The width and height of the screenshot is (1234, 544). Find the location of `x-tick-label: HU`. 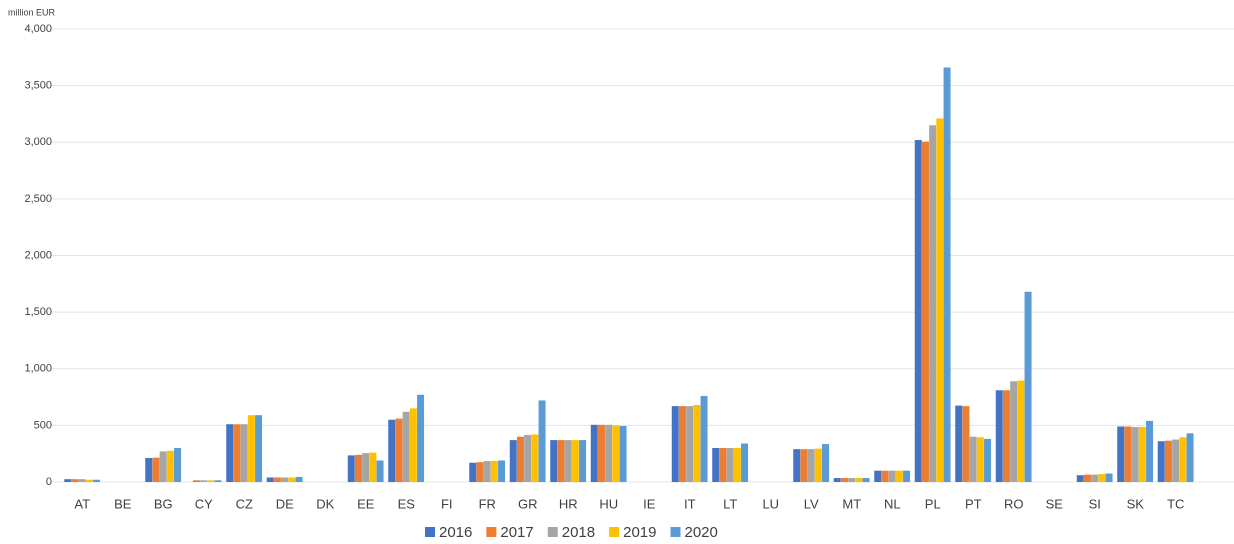

x-tick-label: HU is located at coordinates (608, 503).